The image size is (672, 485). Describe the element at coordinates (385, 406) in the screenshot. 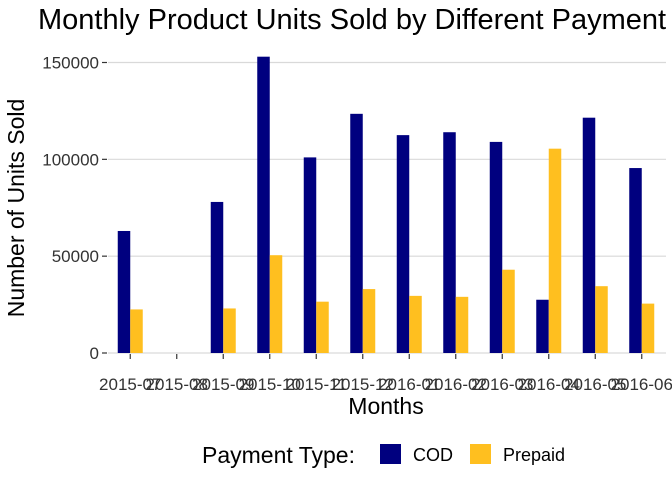

I see `x-axis-label: Months` at that location.